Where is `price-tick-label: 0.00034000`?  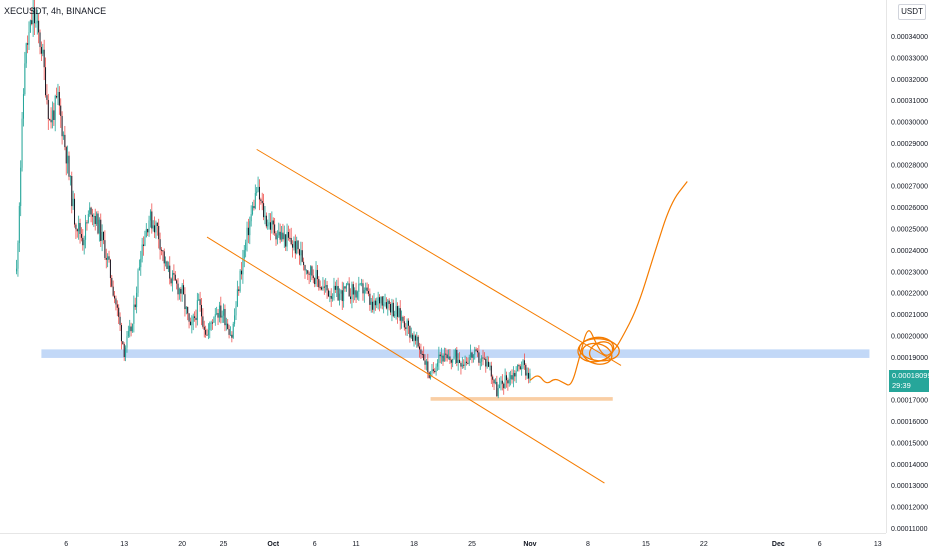 price-tick-label: 0.00034000 is located at coordinates (909, 37).